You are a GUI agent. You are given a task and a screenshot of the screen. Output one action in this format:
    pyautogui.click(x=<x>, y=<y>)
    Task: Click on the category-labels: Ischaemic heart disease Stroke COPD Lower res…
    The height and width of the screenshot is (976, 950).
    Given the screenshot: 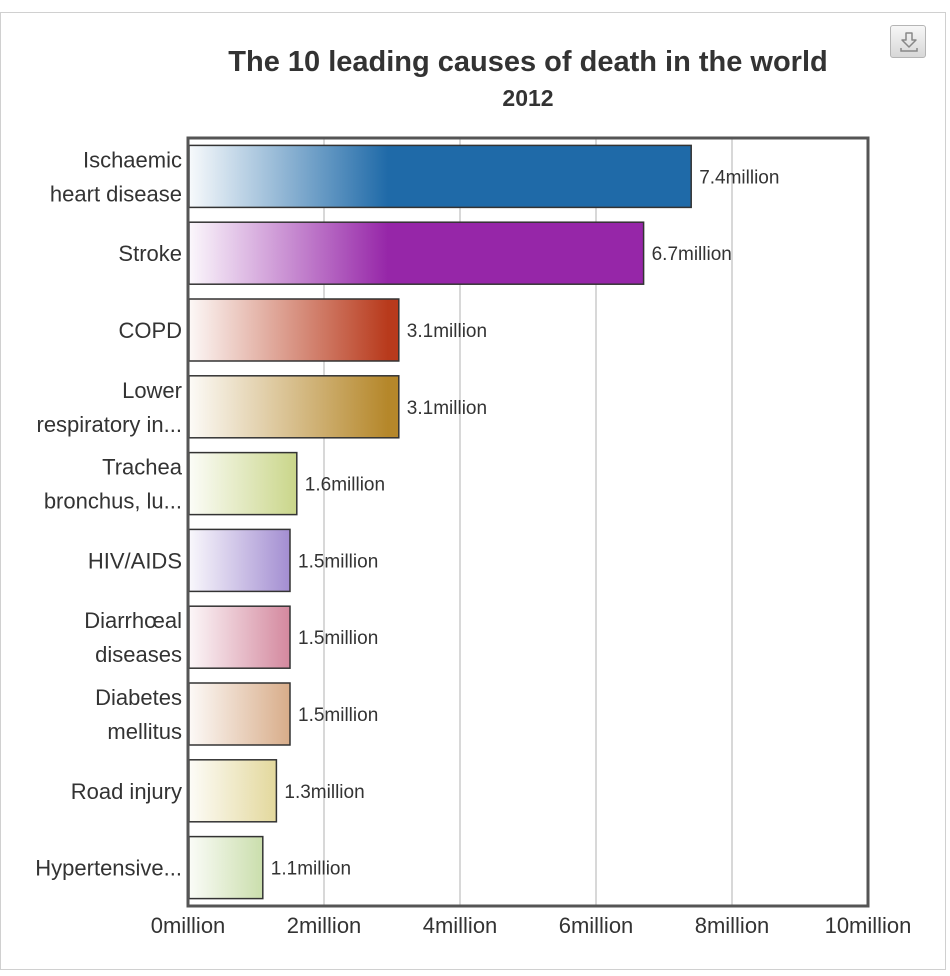 What is the action you would take?
    pyautogui.click(x=108, y=513)
    